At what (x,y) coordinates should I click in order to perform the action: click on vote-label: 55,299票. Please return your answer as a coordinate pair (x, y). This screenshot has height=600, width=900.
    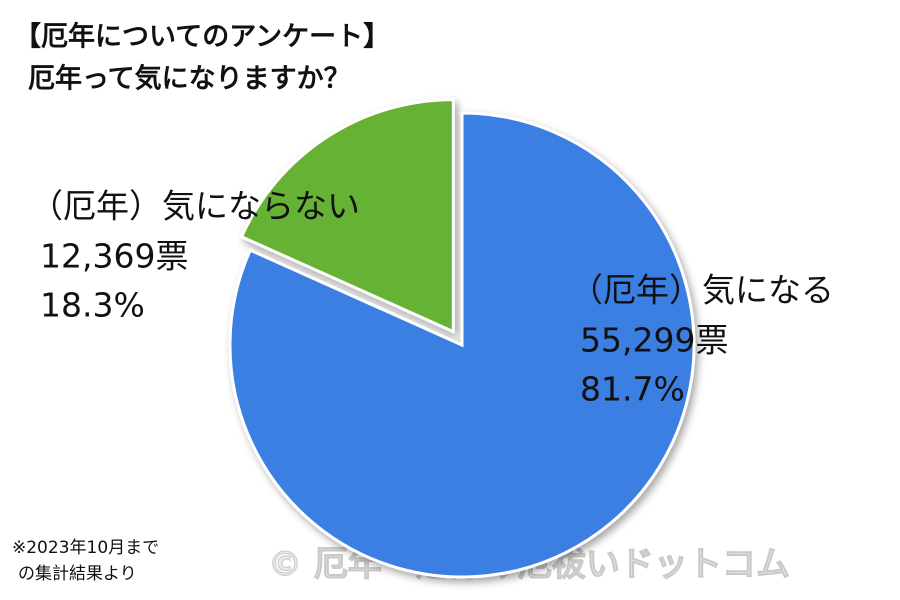
    Looking at the image, I should click on (654, 340).